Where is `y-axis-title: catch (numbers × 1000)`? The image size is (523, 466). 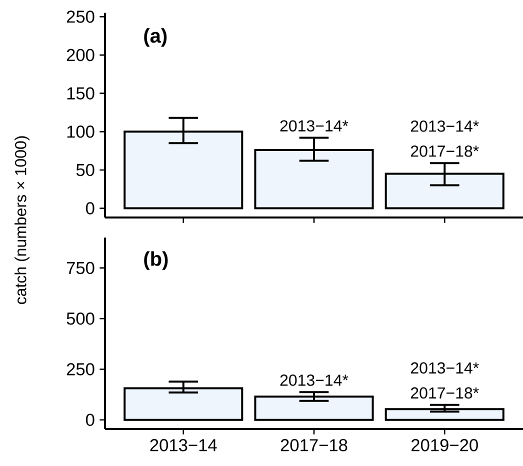
y-axis-title: catch (numbers × 1000) is located at coordinates (22, 220).